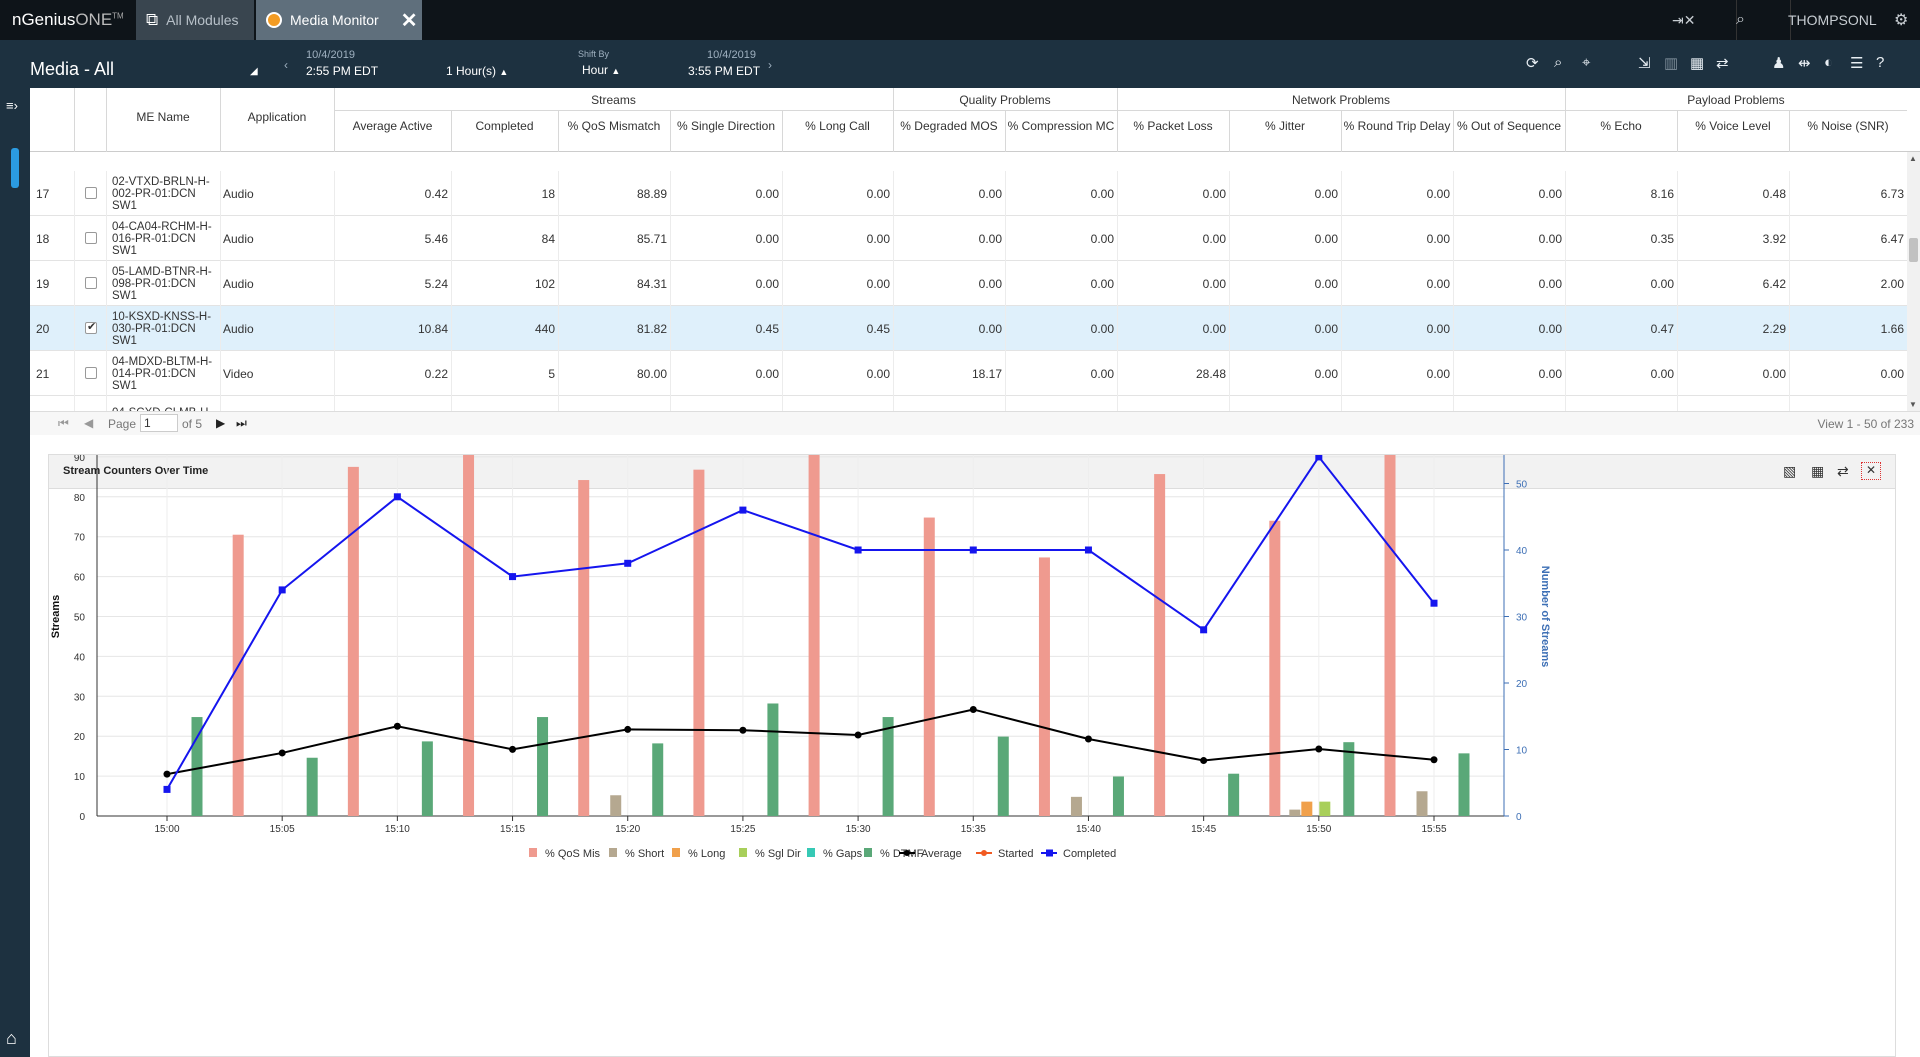  Describe the element at coordinates (195, 20) in the screenshot. I see `tab-all-modules: ⧉ All Modules` at that location.